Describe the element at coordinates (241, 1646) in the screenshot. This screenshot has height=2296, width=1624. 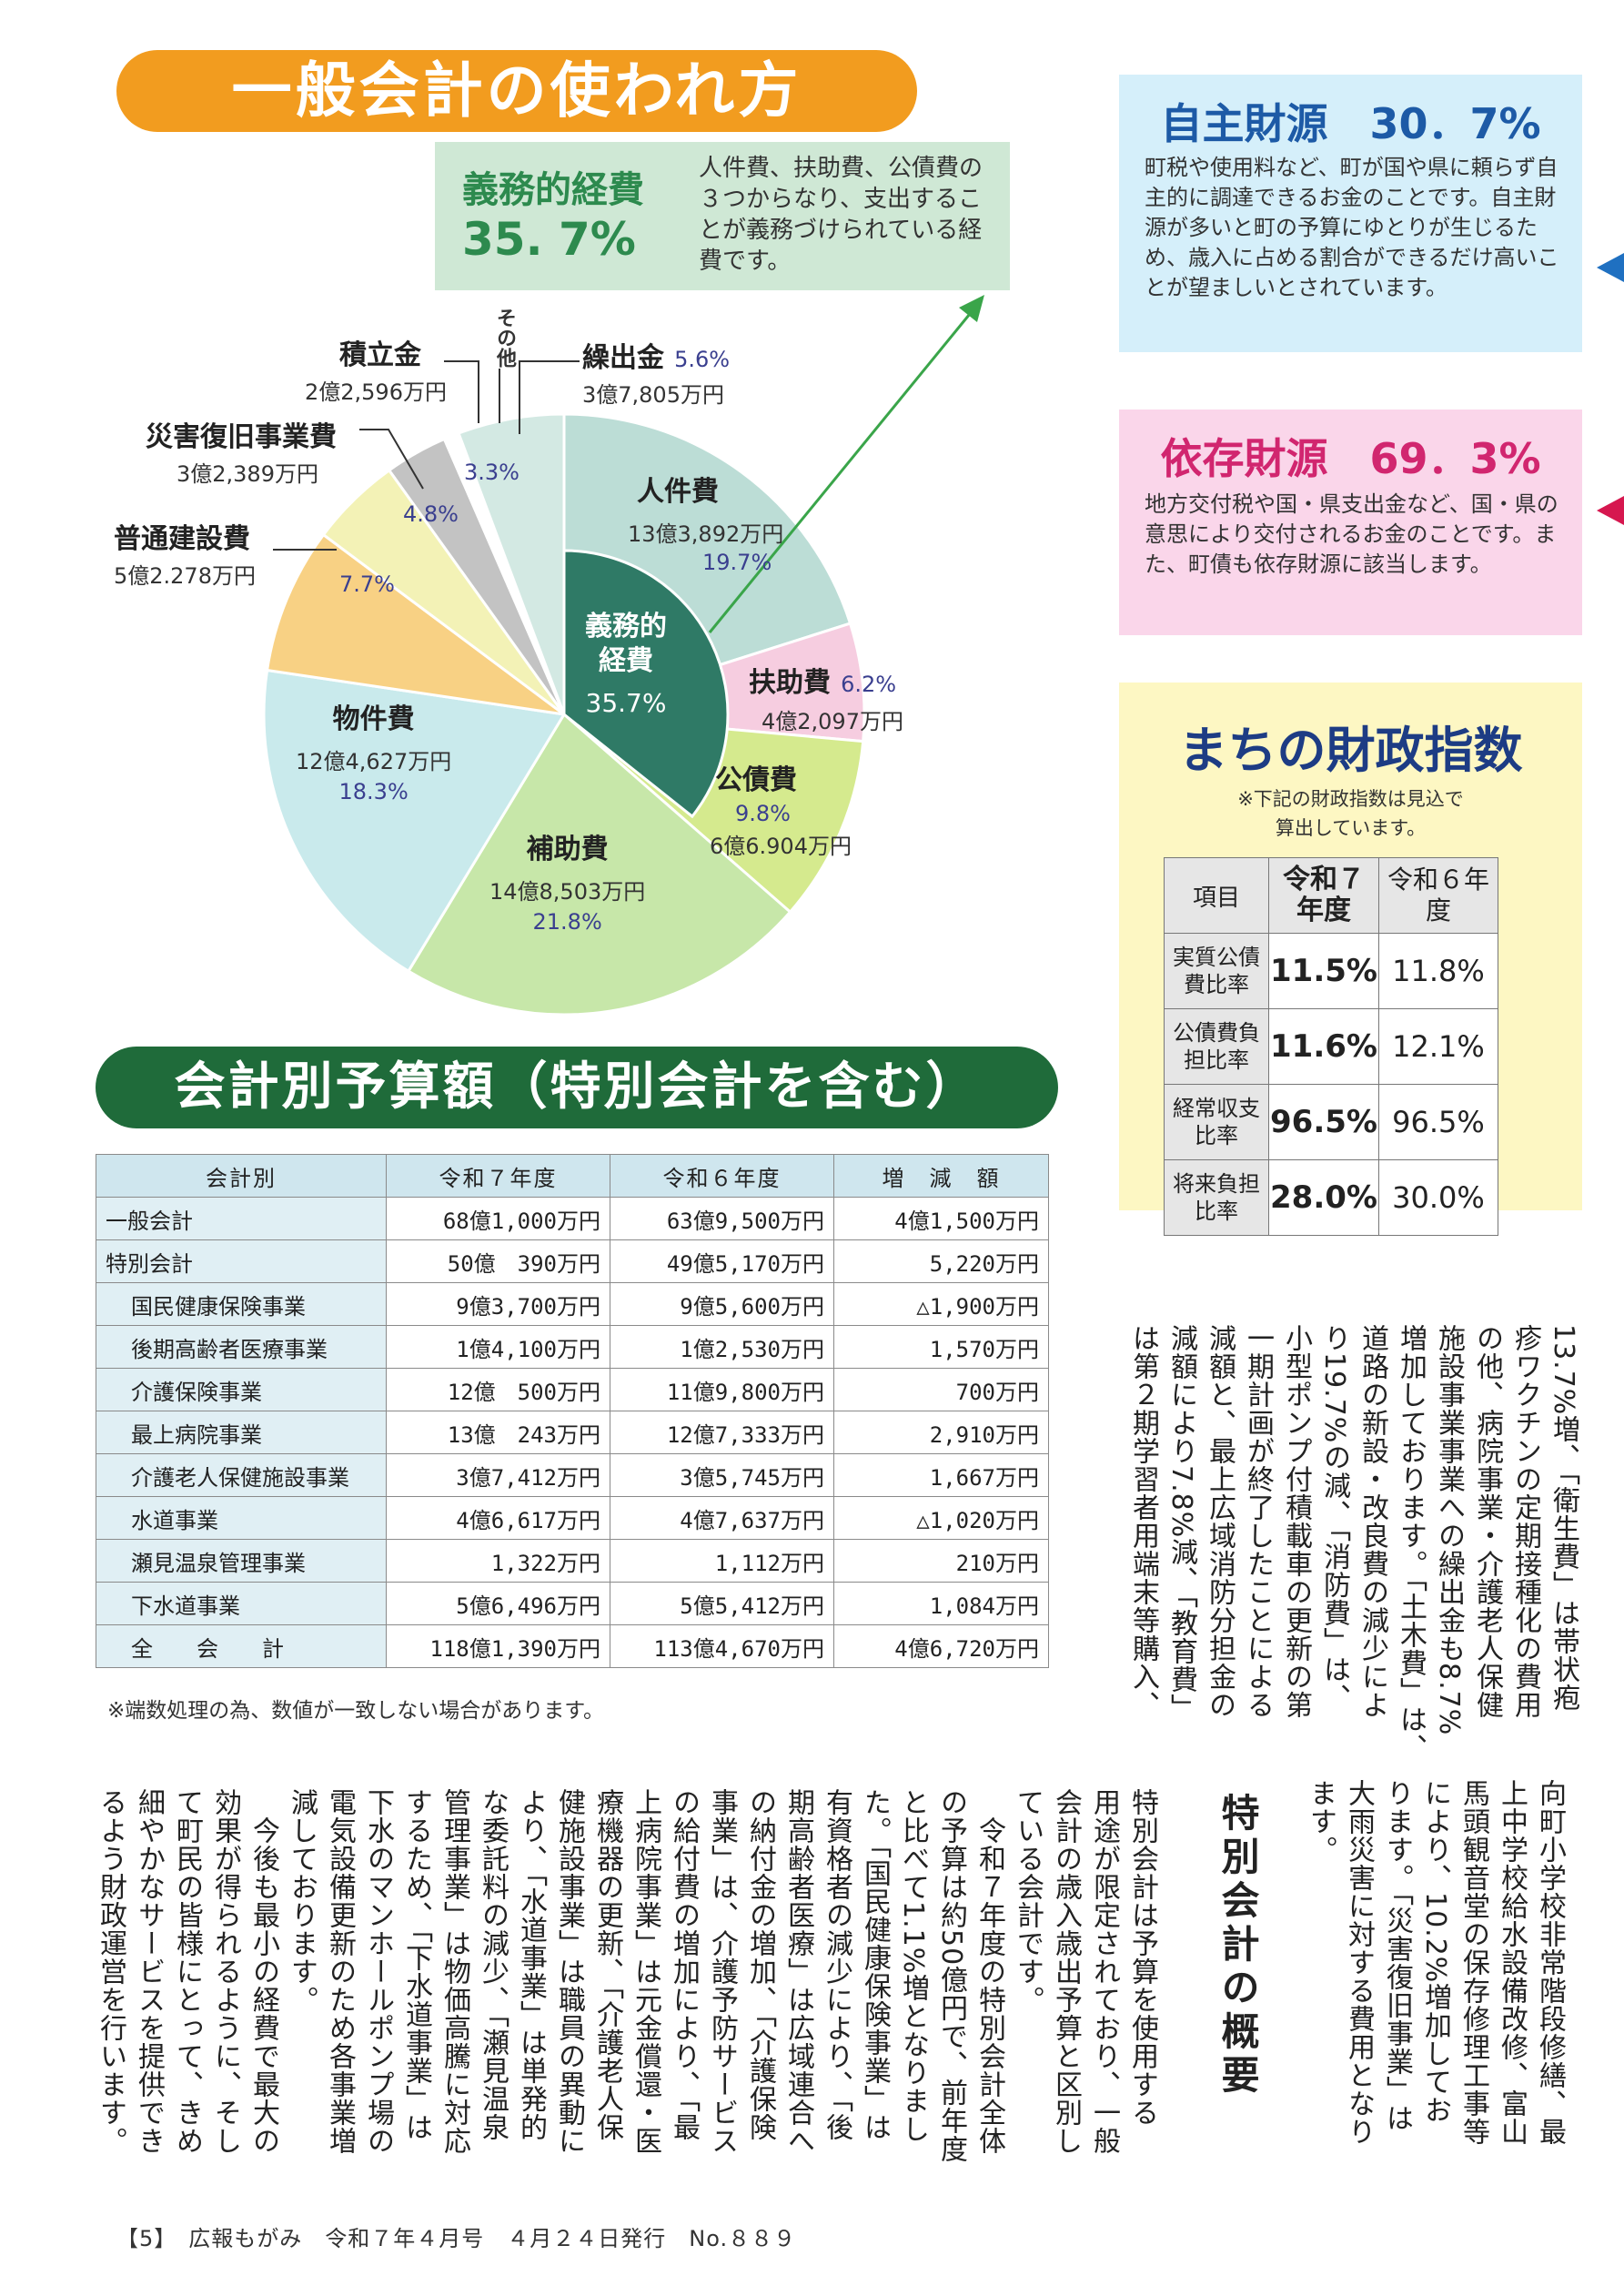
I see `budget-cell-account: 全 会 計` at that location.